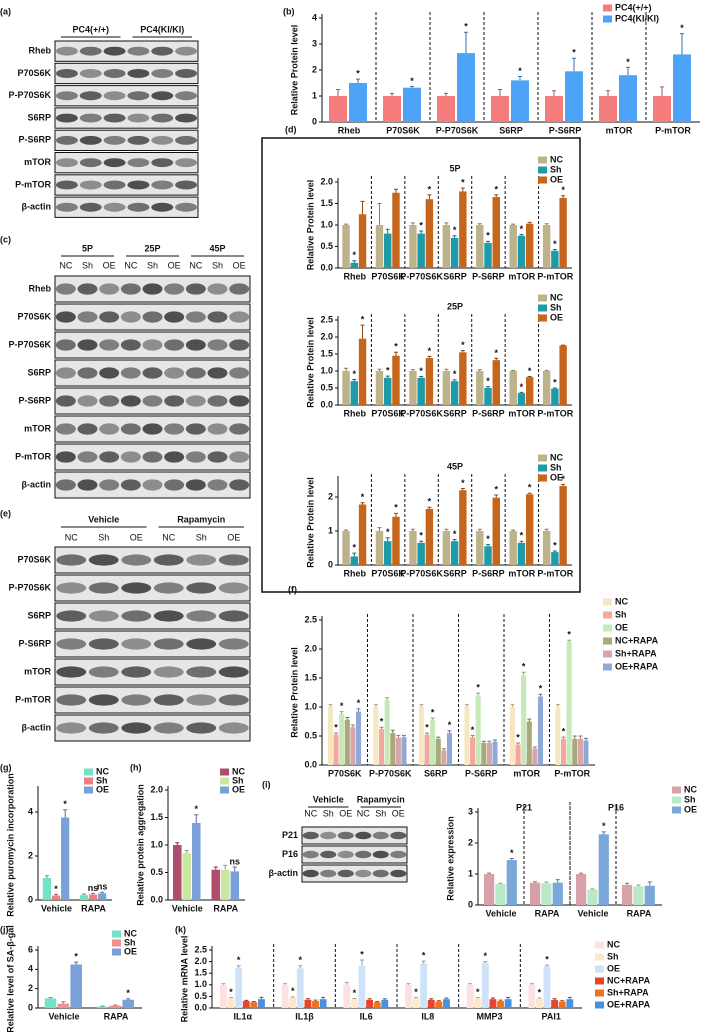 The image size is (709, 1032). What do you see at coordinates (152, 265) in the screenshot?
I see `lane-label: Sh` at bounding box center [152, 265].